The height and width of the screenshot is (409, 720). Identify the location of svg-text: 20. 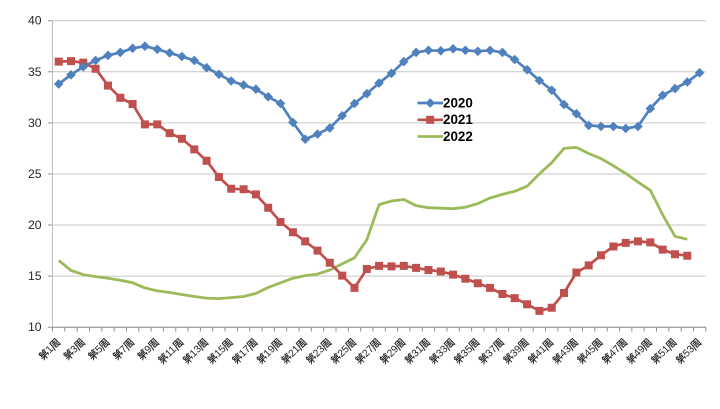
(35, 225).